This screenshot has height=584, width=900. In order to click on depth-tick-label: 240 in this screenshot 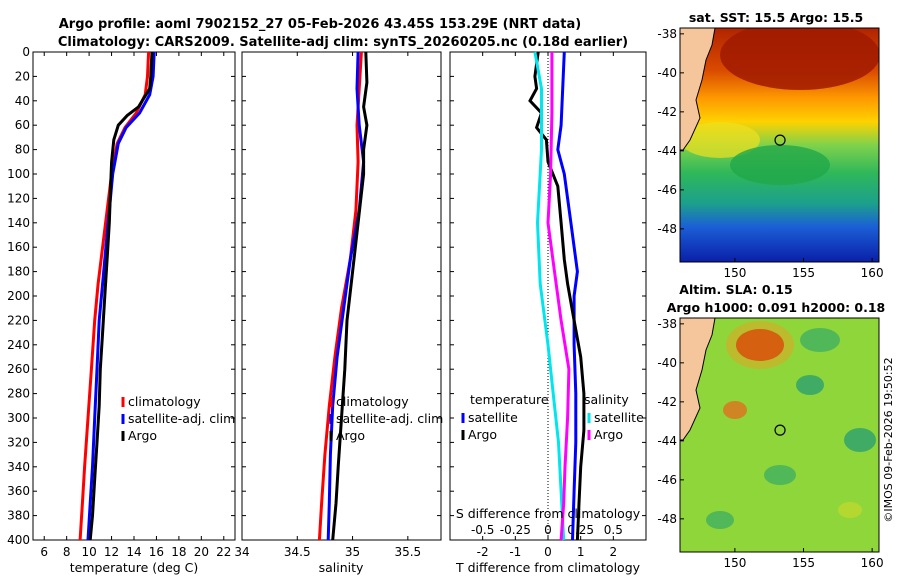, I will do `click(18, 345)`.